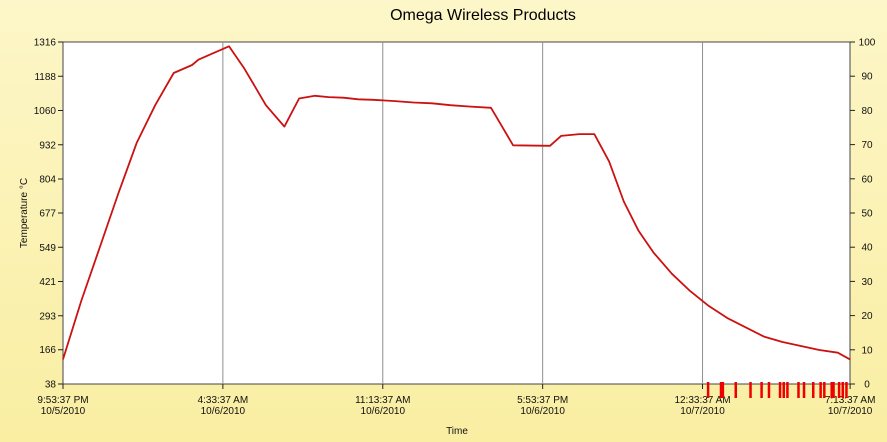  What do you see at coordinates (63, 411) in the screenshot?
I see `x-tick-date: 10/5/2010` at bounding box center [63, 411].